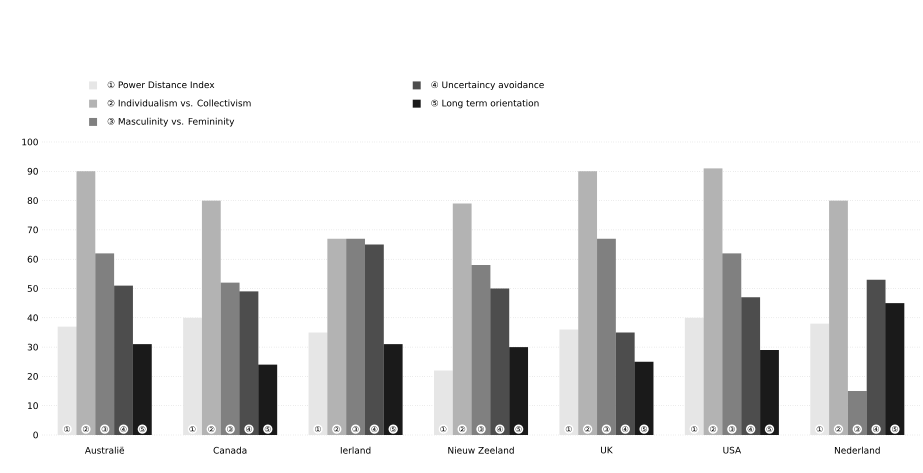 The height and width of the screenshot is (473, 923). I want to click on legend-label: ③ Masculinity vs. Femininity, so click(171, 122).